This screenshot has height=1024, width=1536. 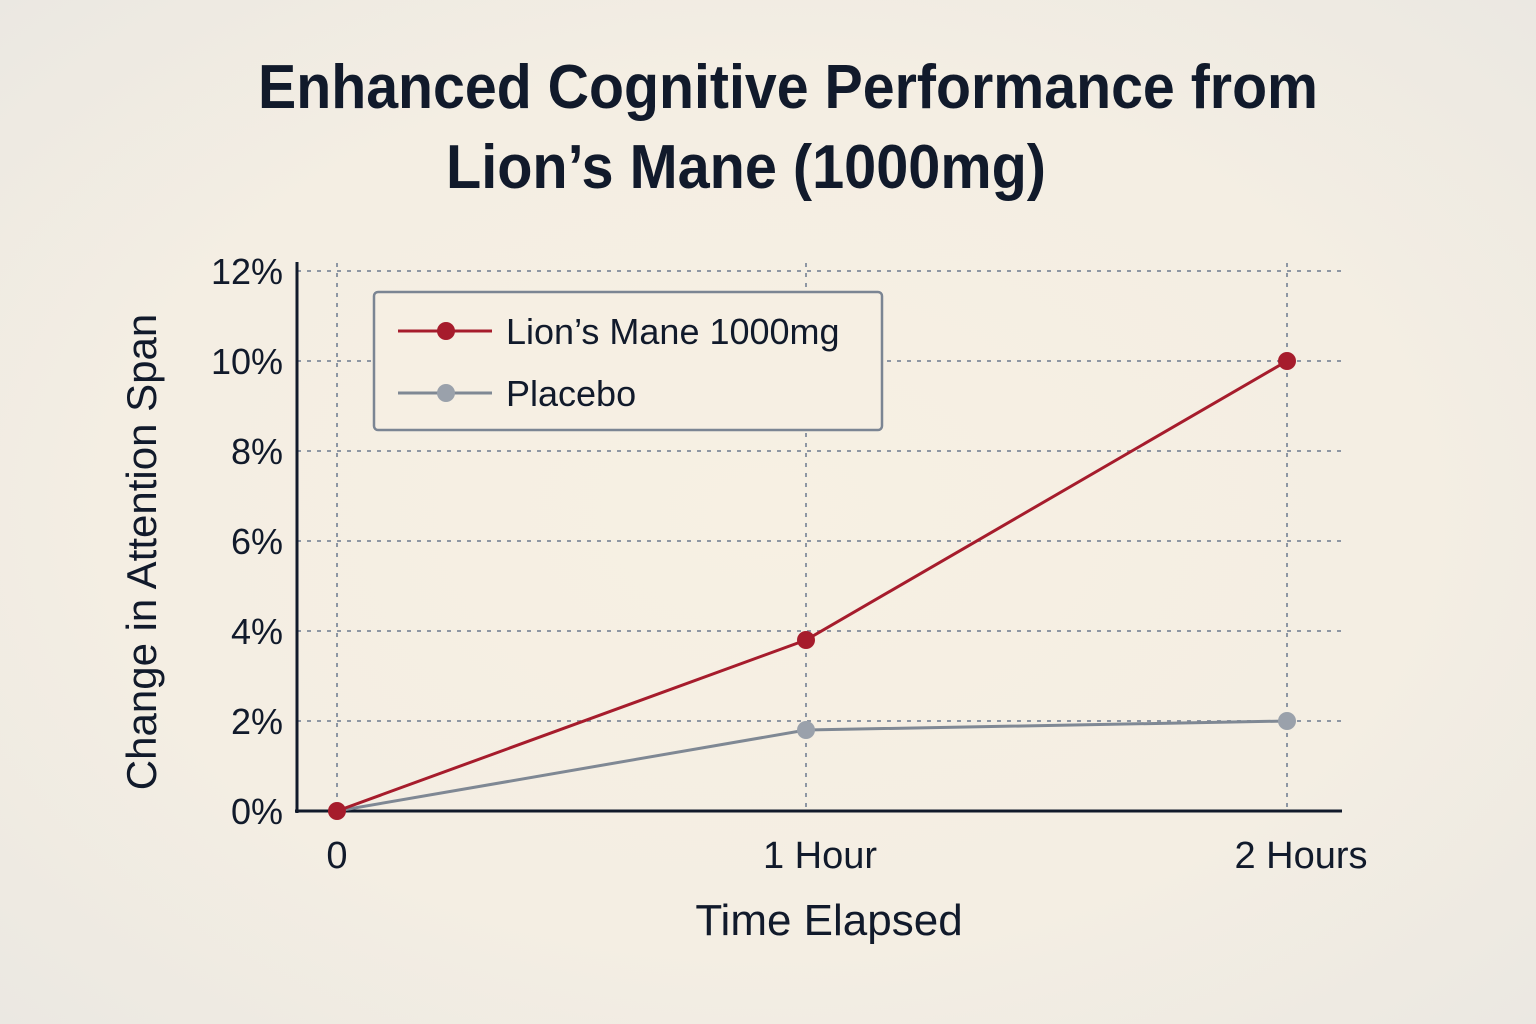 I want to click on y-axis-label: Change in Attention Span, so click(x=141, y=552).